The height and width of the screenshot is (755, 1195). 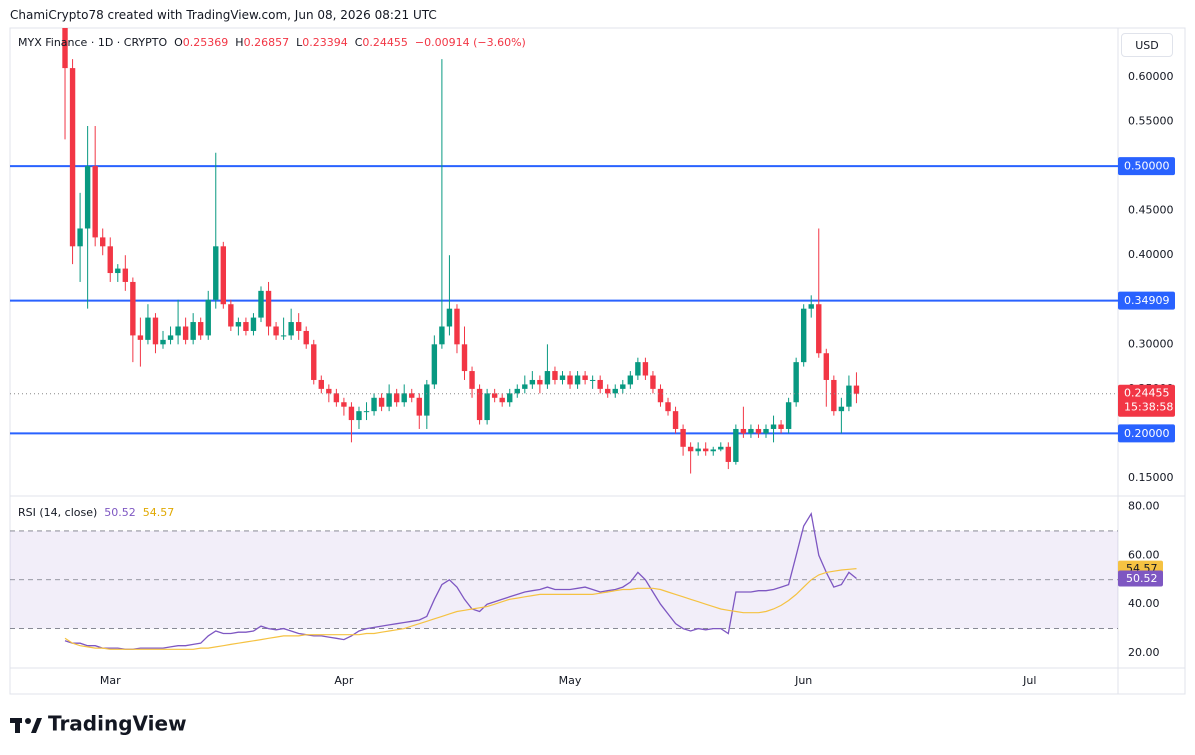 What do you see at coordinates (1144, 603) in the screenshot?
I see `rsi-tick-label: 40.00` at bounding box center [1144, 603].